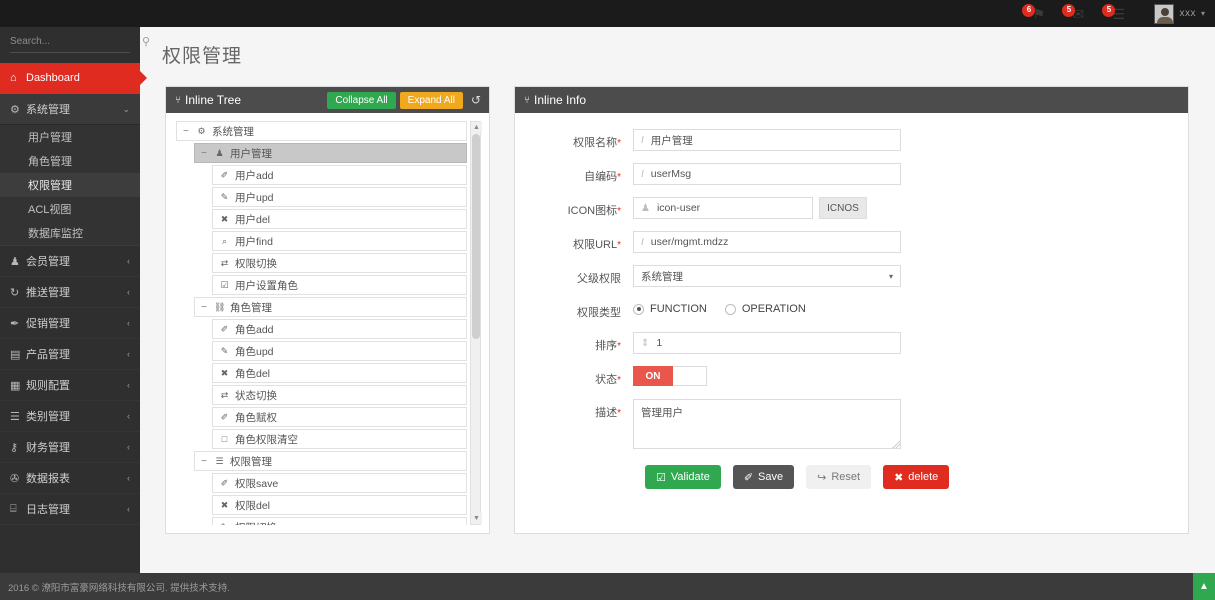 This screenshot has width=1215, height=600. I want to click on tree-node: ✐ 权限save, so click(339, 483).